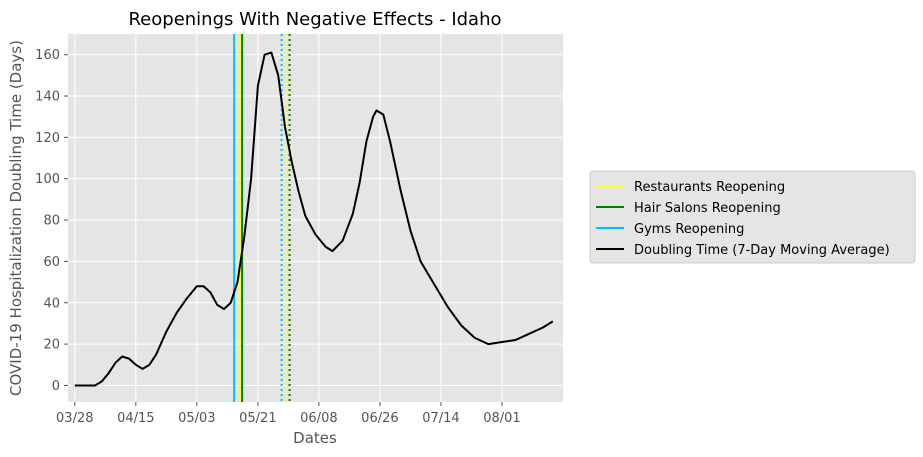 The height and width of the screenshot is (457, 923). Describe the element at coordinates (315, 438) in the screenshot. I see `x-axis-title: Dates` at that location.